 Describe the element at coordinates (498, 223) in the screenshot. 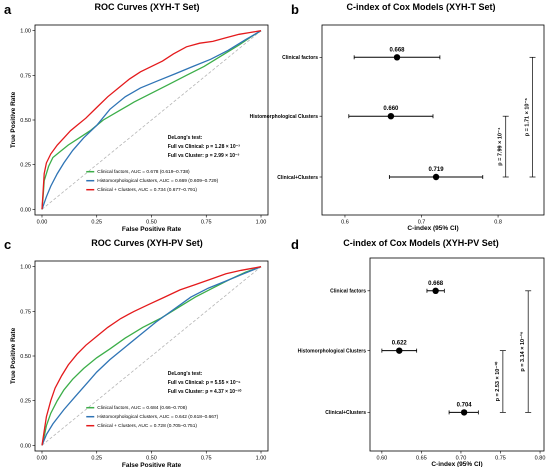

I see `x-tick-label: 0.8` at that location.